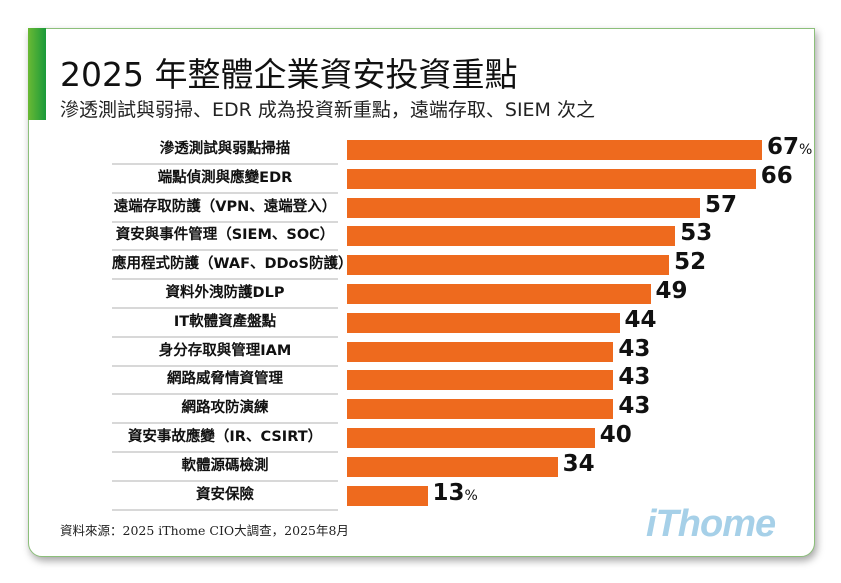 The height and width of the screenshot is (583, 841). I want to click on bar-row: 資安保險 13%, so click(472, 495).